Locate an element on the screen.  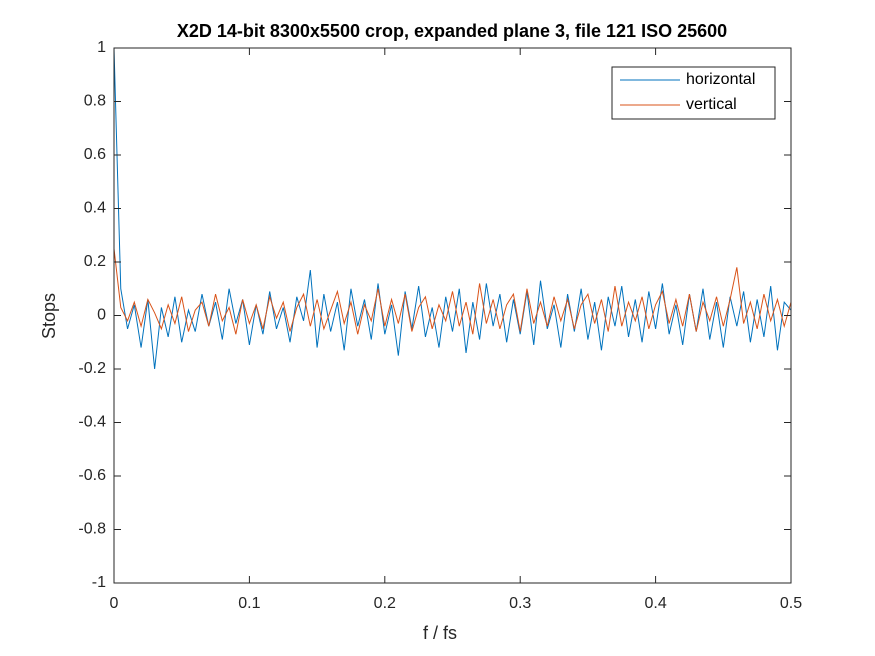
y-tick-label: -1 is located at coordinates (99, 582).